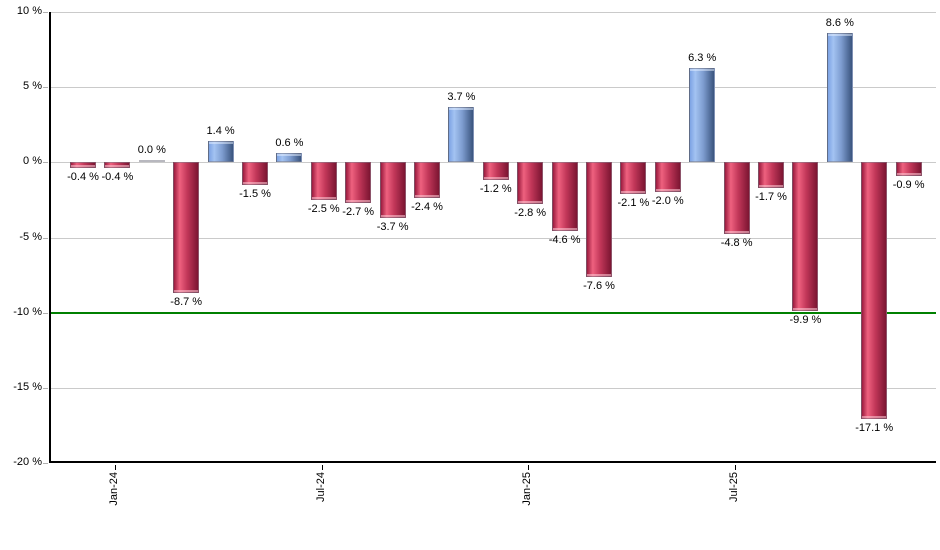 Image resolution: width=940 pixels, height=550 pixels. I want to click on x-tick-label: Jul-25, so click(733, 487).